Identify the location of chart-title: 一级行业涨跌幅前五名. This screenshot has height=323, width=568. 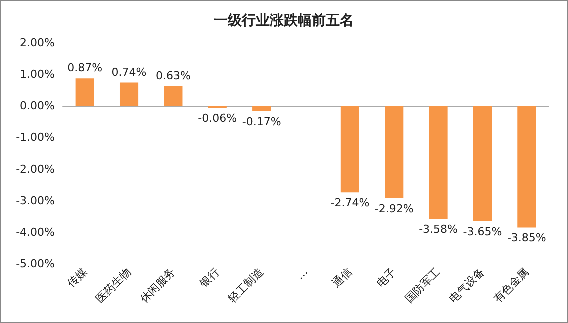
(284, 21).